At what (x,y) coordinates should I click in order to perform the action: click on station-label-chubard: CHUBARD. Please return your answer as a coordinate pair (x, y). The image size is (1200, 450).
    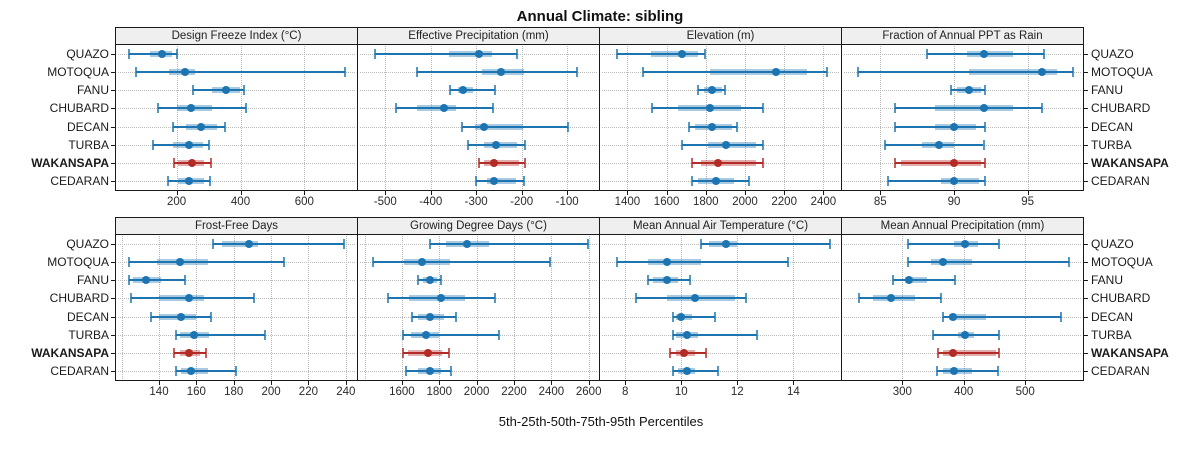
    Looking at the image, I should click on (79, 298).